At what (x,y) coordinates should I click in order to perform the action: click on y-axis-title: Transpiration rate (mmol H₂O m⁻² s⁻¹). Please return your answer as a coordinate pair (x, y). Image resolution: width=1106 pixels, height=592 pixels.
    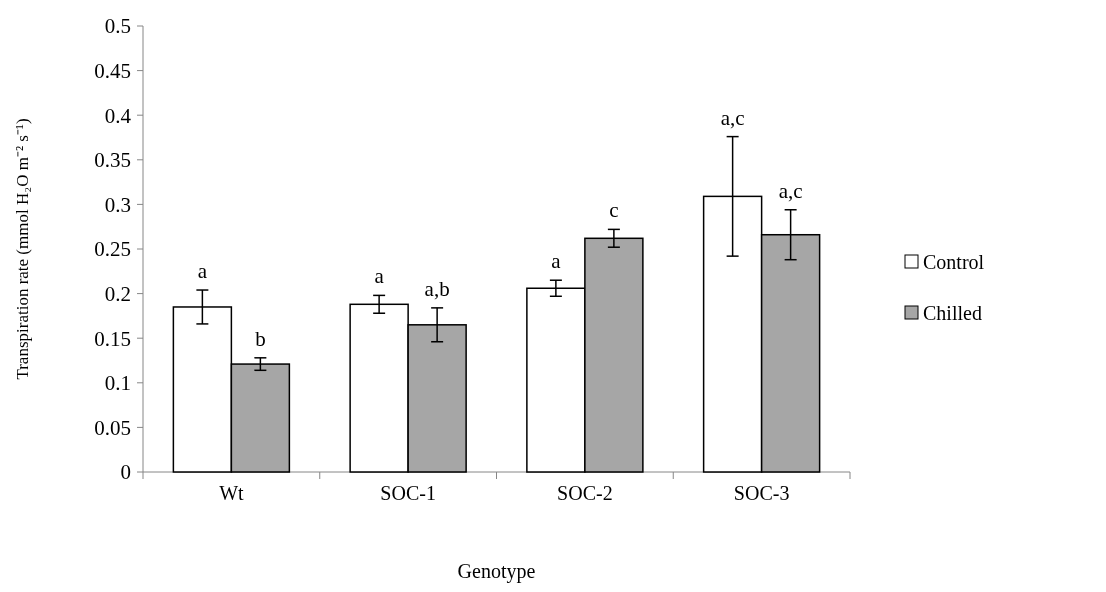
    Looking at the image, I should click on (22, 249).